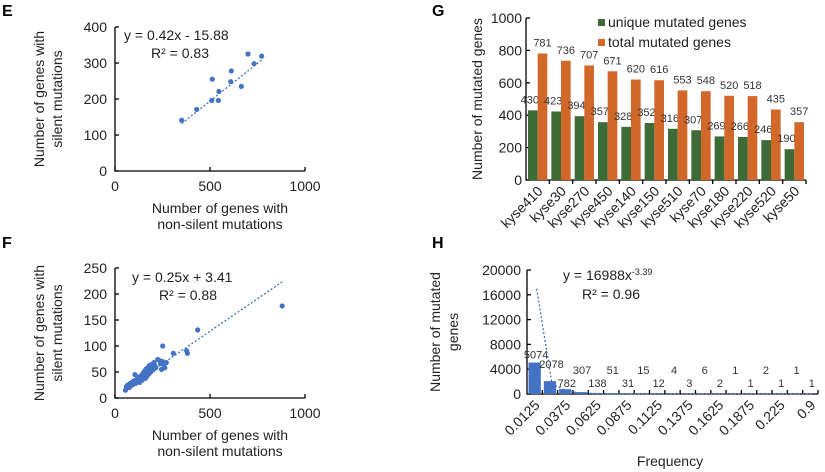  Describe the element at coordinates (182, 277) in the screenshot. I see `equation: y = 0.25x + 3.41` at that location.